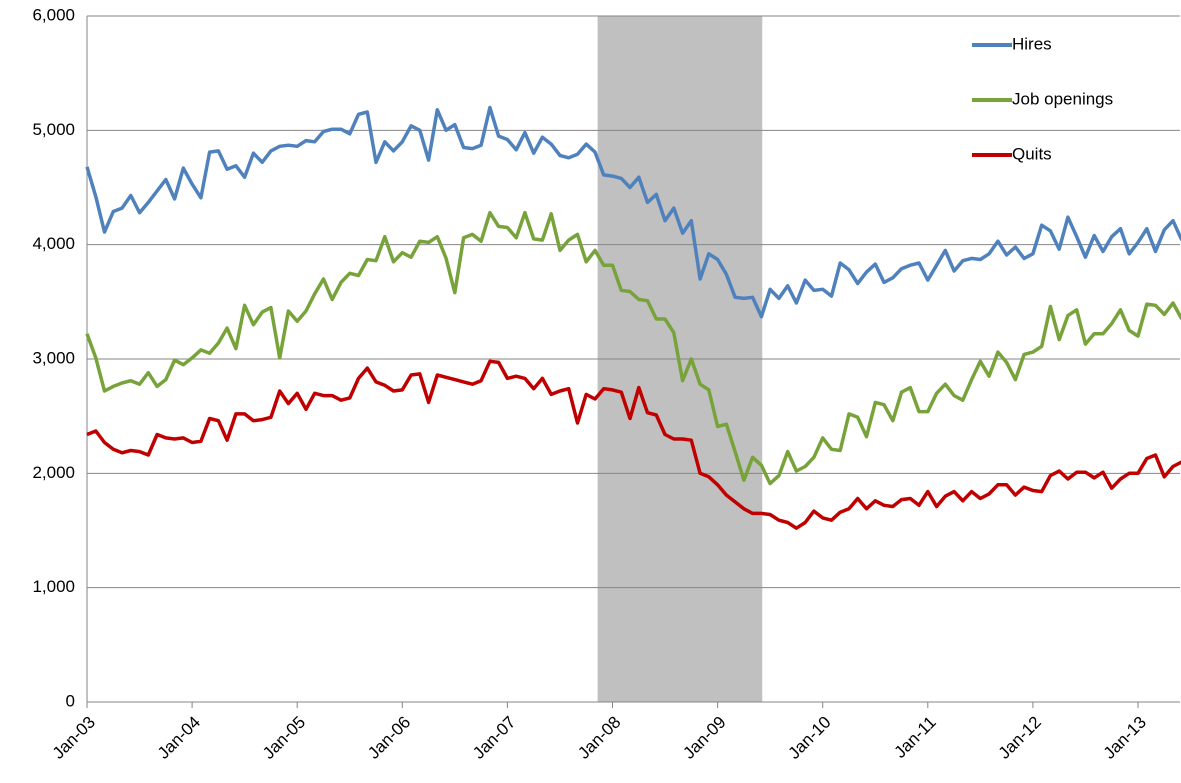  I want to click on y-tick-label: 5,000, so click(53, 129).